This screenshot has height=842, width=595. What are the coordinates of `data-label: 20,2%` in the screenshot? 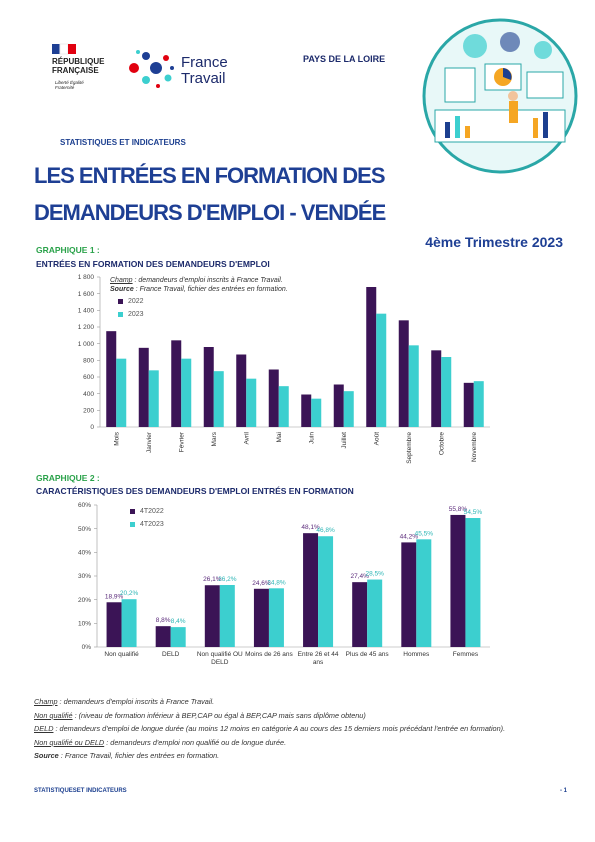 It's located at (129, 593).